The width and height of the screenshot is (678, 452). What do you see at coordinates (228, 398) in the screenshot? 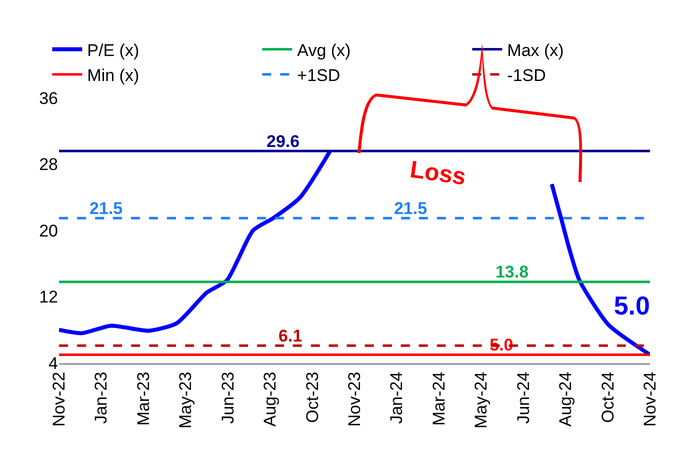
I see `x-tick-label: Jun-23` at bounding box center [228, 398].